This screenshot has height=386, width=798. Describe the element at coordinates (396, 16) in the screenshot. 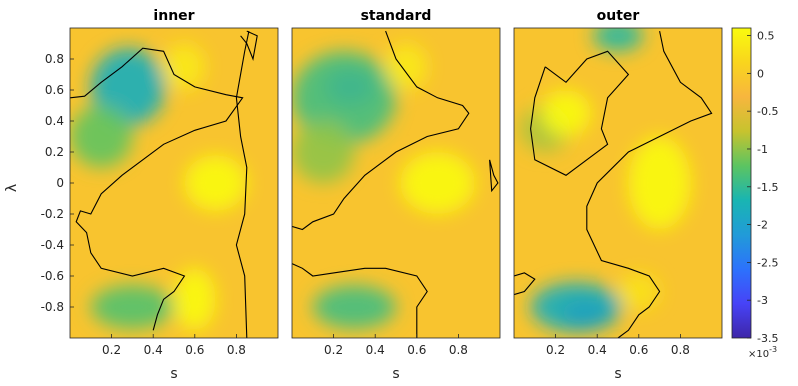

I see `panel-title: standard` at that location.